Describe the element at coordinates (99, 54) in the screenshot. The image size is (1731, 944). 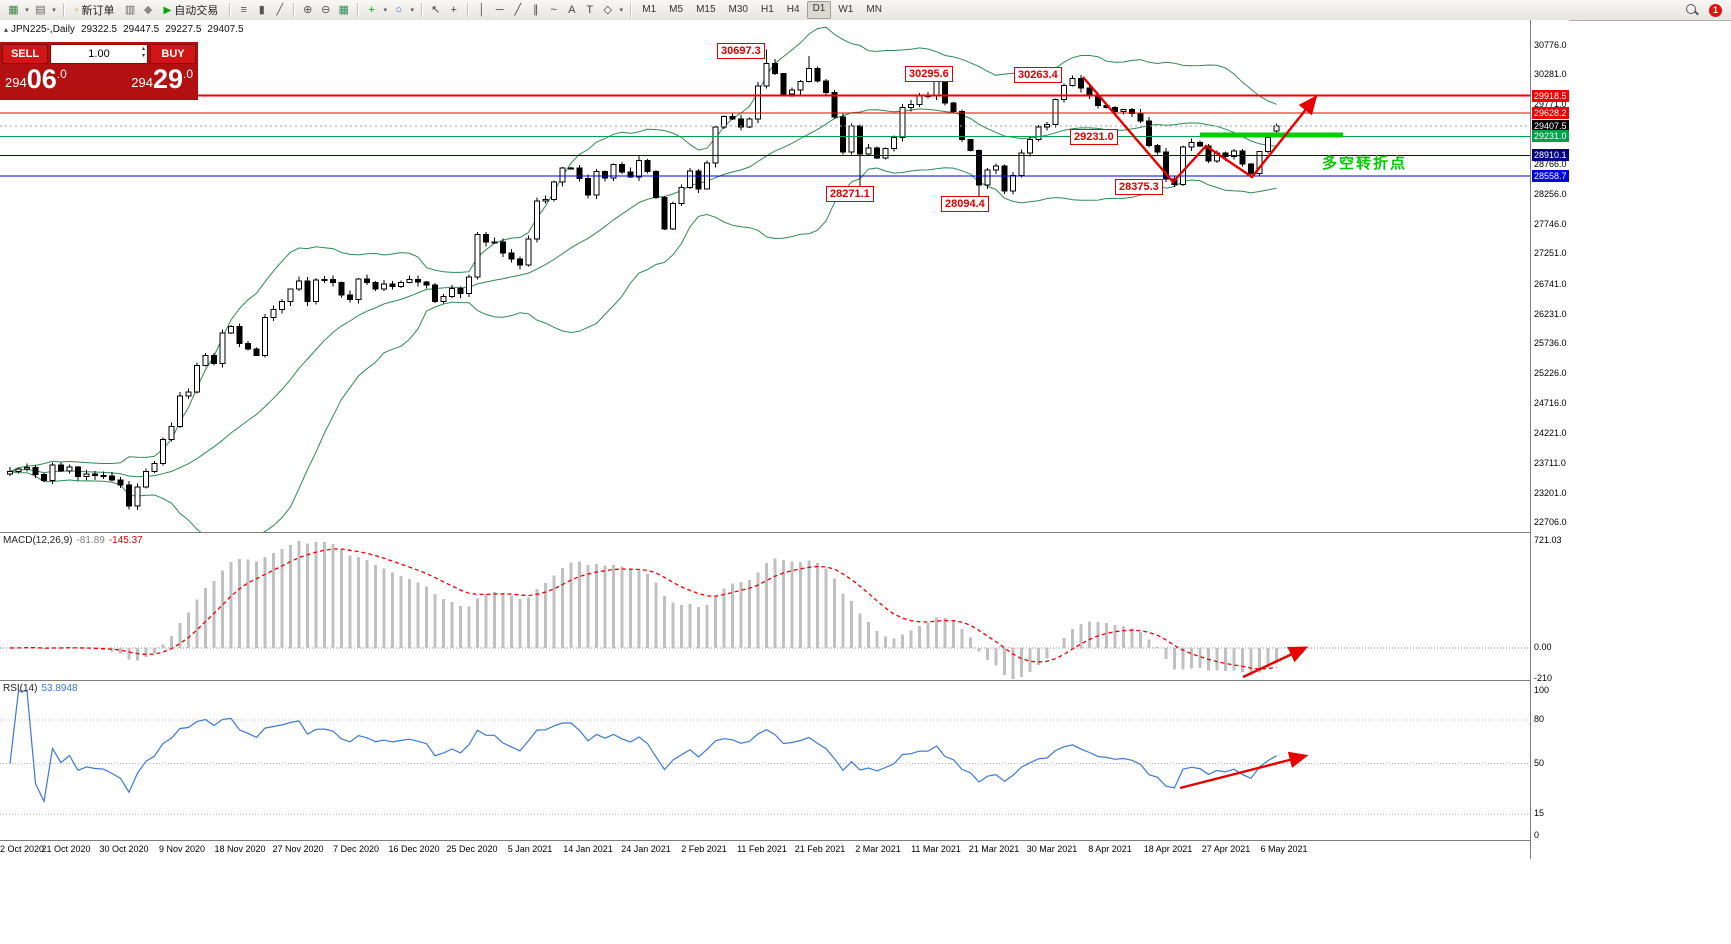
I see `volume-input: 1.00 ▴ ▾` at that location.